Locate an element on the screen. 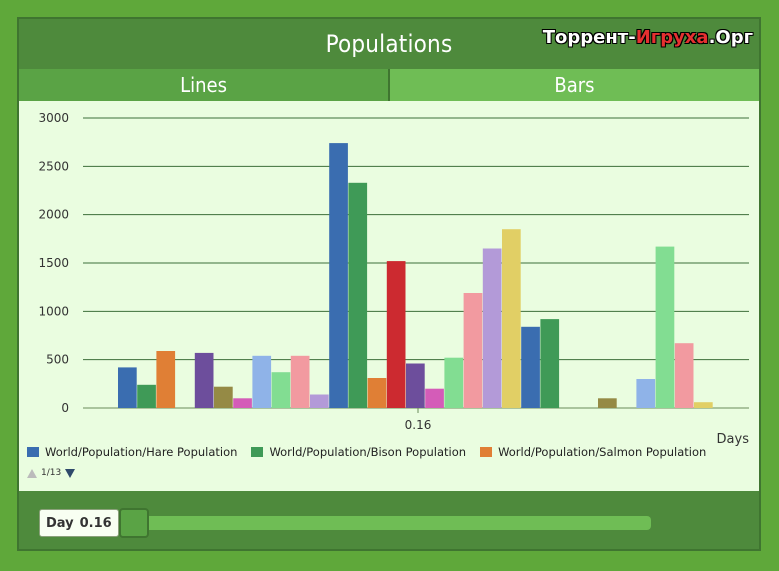 The height and width of the screenshot is (571, 779). day-readout: Day 0.16 is located at coordinates (79, 523).